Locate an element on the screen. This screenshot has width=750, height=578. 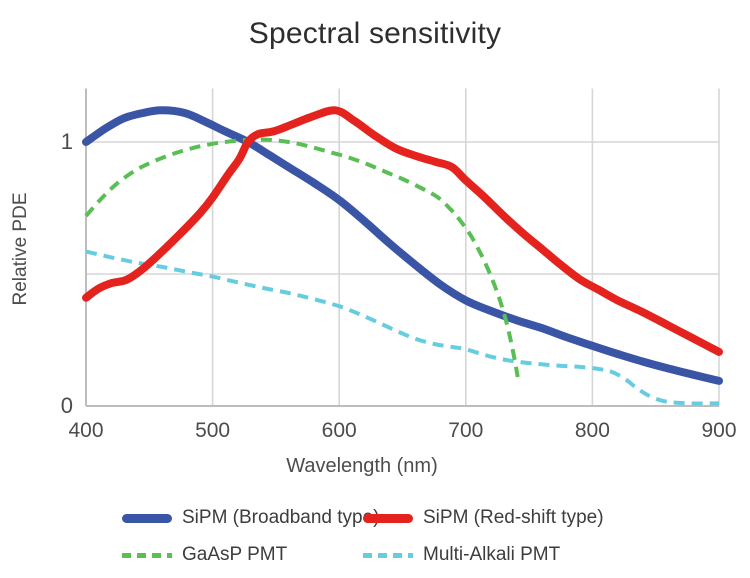
x-tick-label-800: 800 is located at coordinates (592, 430).